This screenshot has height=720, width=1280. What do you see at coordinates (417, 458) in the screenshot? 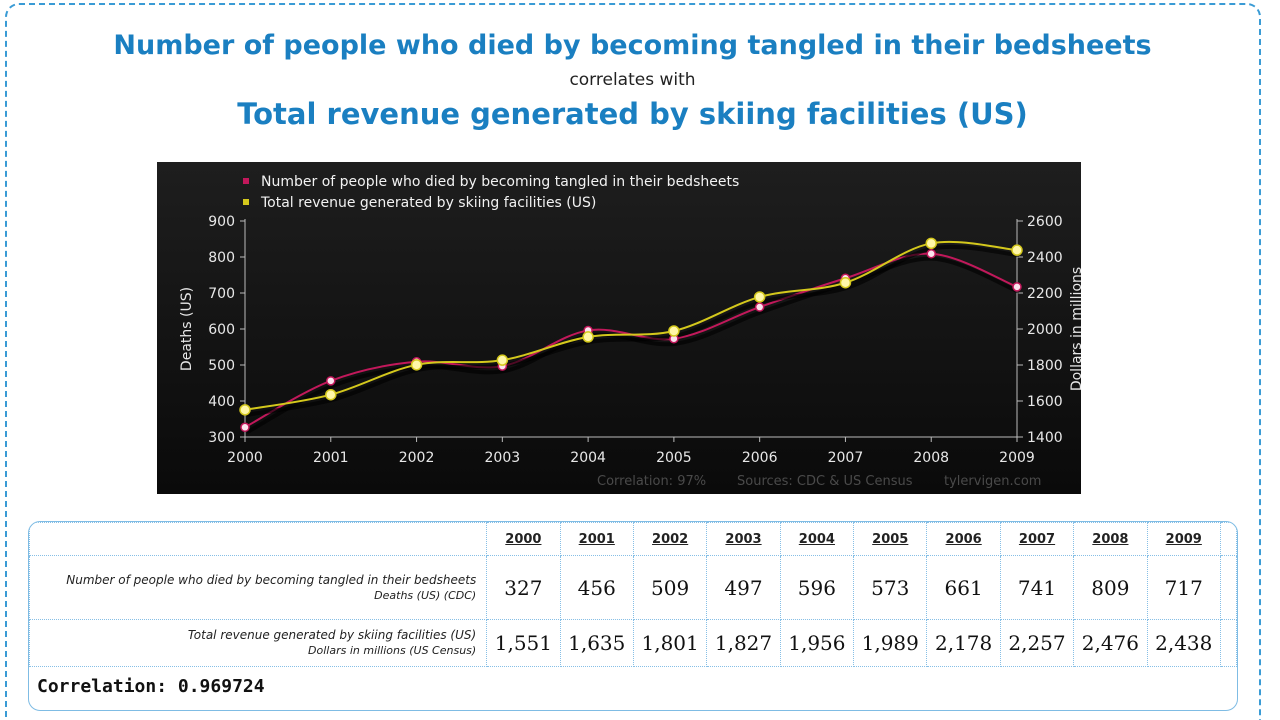
I see `x-tick-label: 2002` at bounding box center [417, 458].